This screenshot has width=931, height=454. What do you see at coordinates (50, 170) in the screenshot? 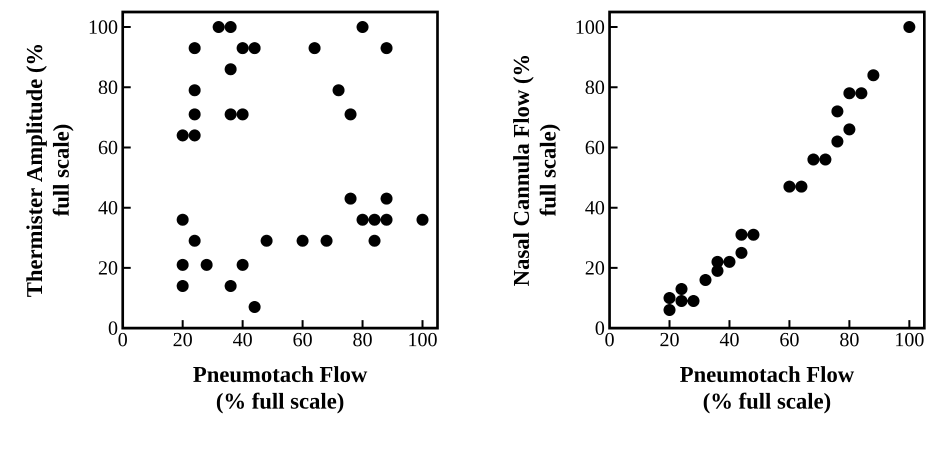
I see `y-axis-title: Thermister Amplitude (% full scale)` at bounding box center [50, 170].